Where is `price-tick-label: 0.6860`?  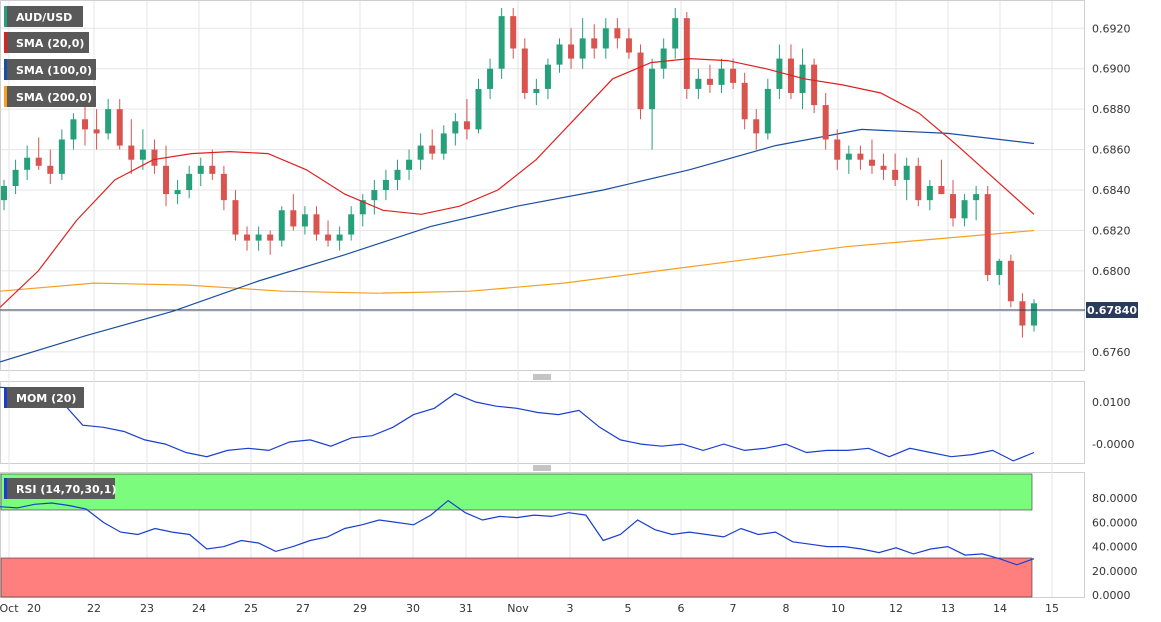
price-tick-label: 0.6860 is located at coordinates (1111, 150).